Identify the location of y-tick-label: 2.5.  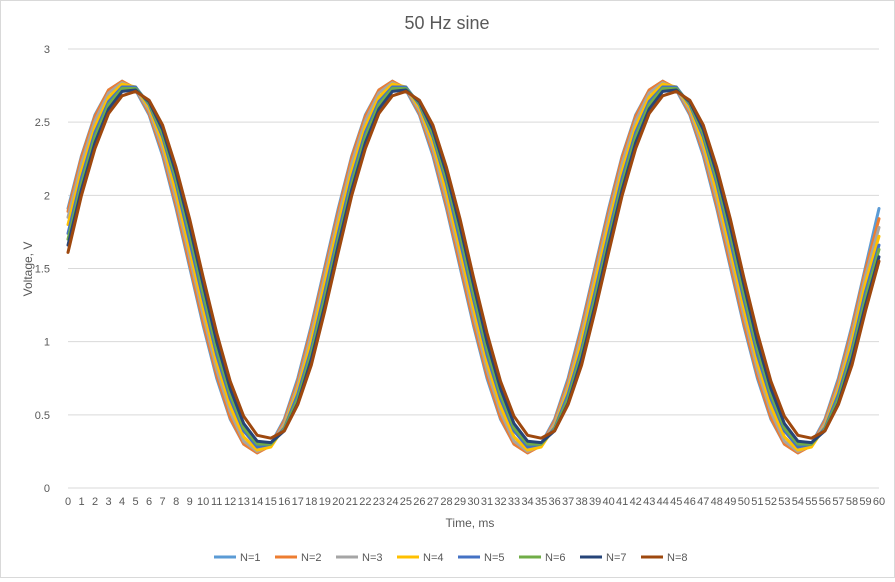
(42, 123).